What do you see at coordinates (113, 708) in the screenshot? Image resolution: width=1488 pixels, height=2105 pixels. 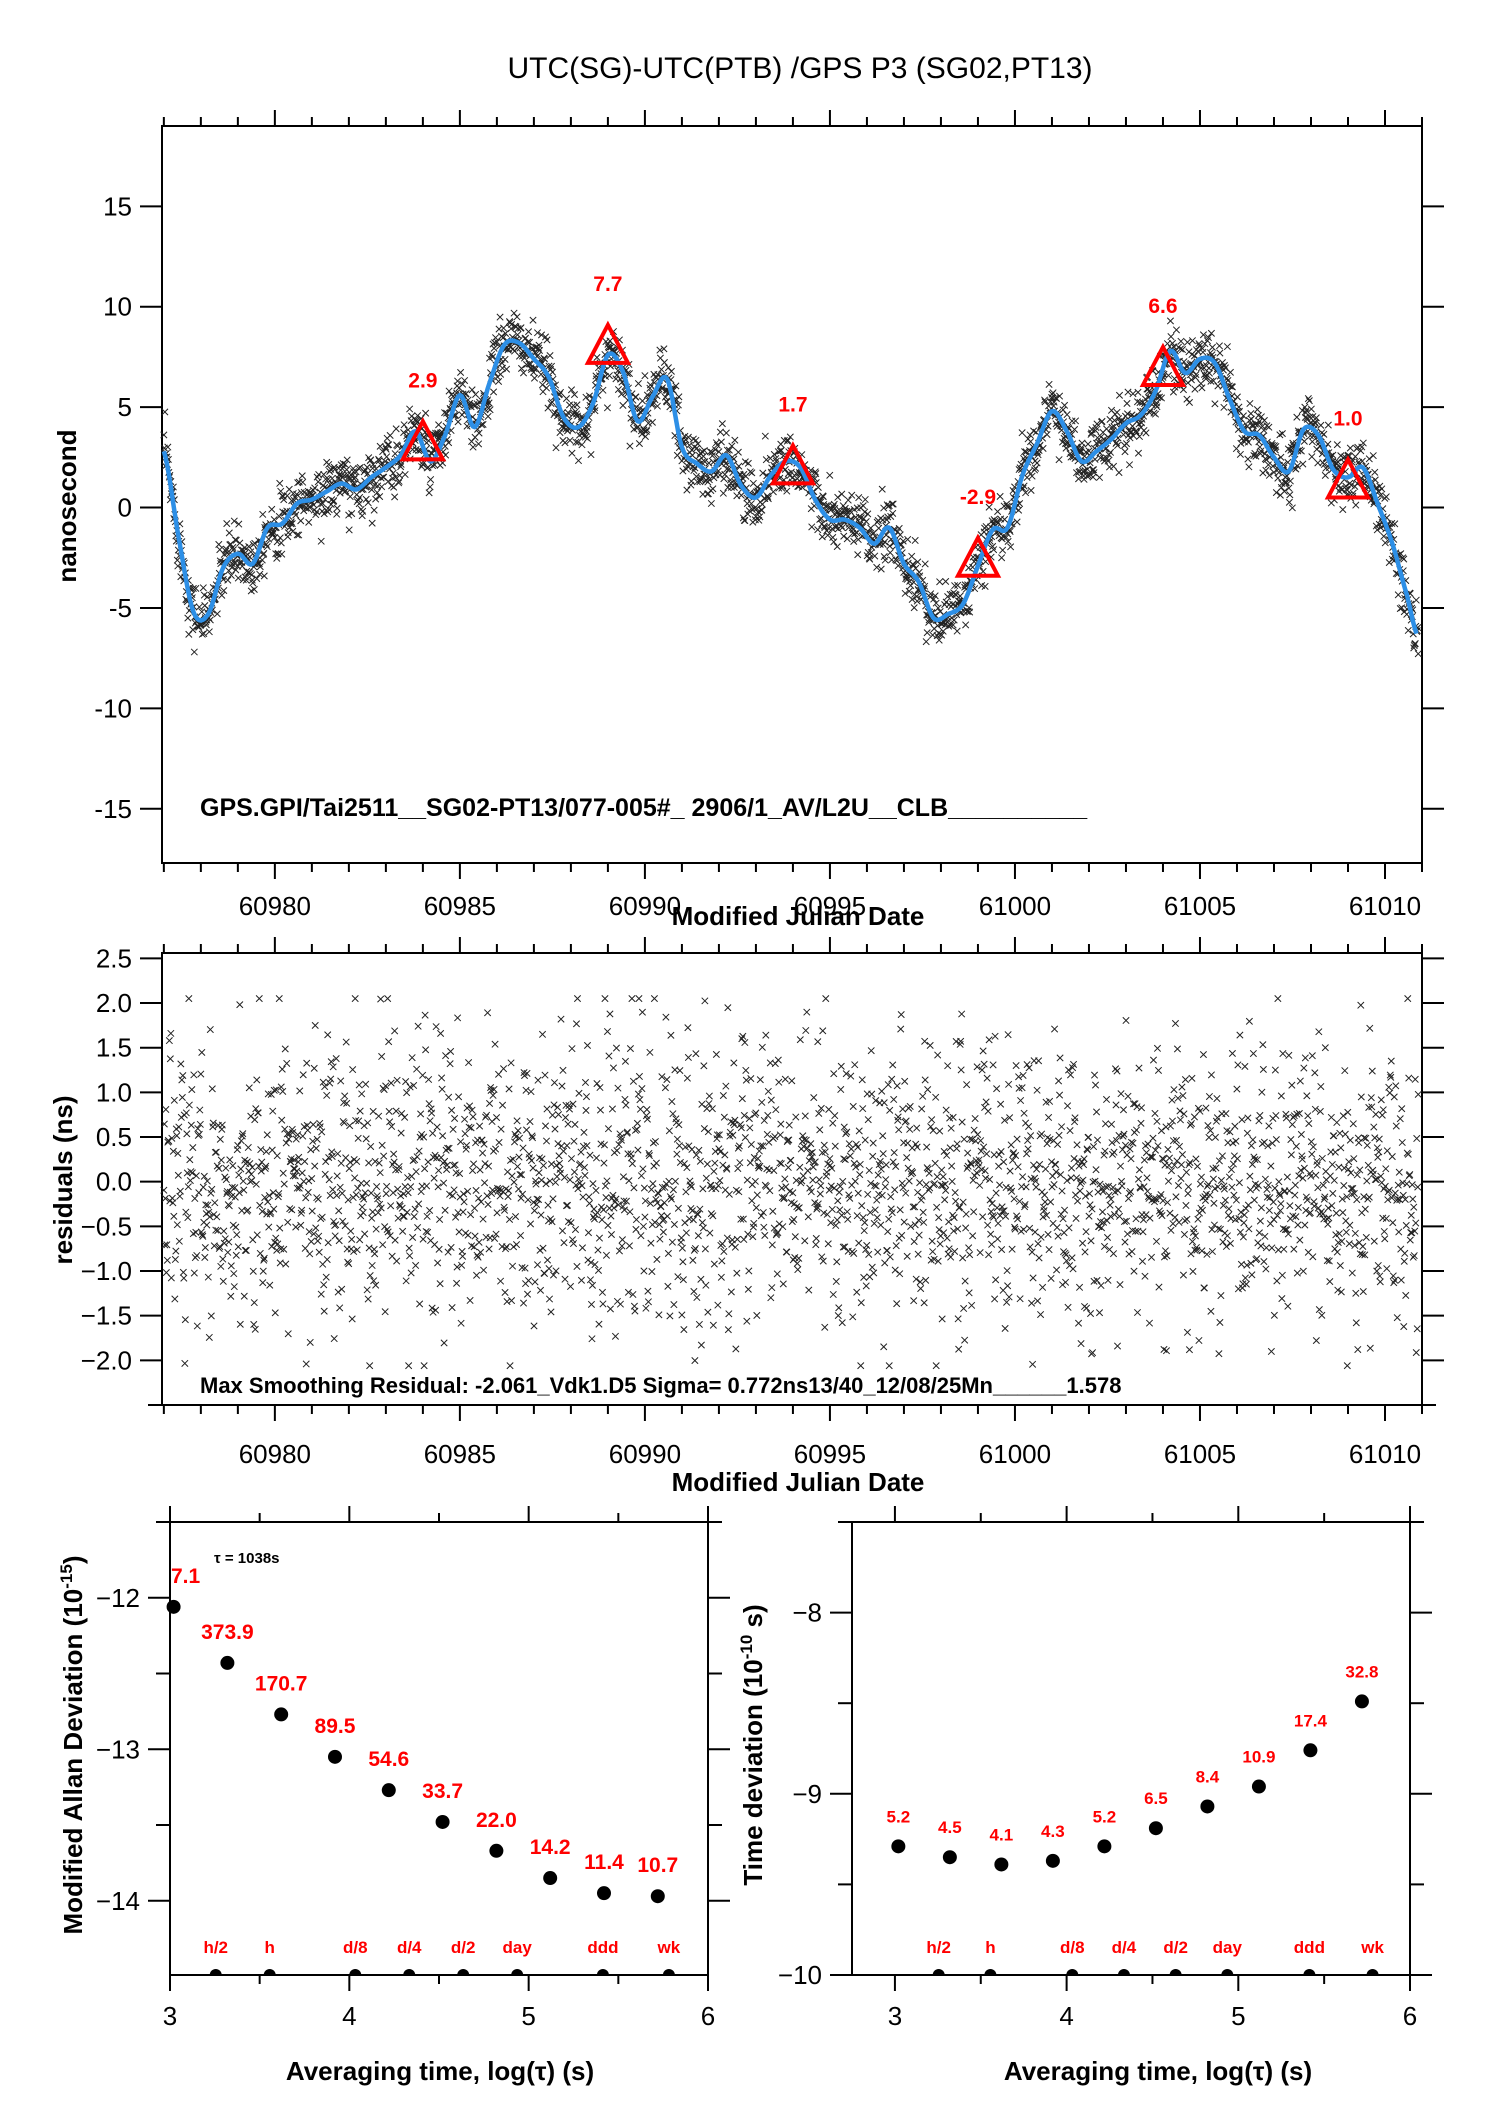 I see `y-tick-label: -10` at bounding box center [113, 708].